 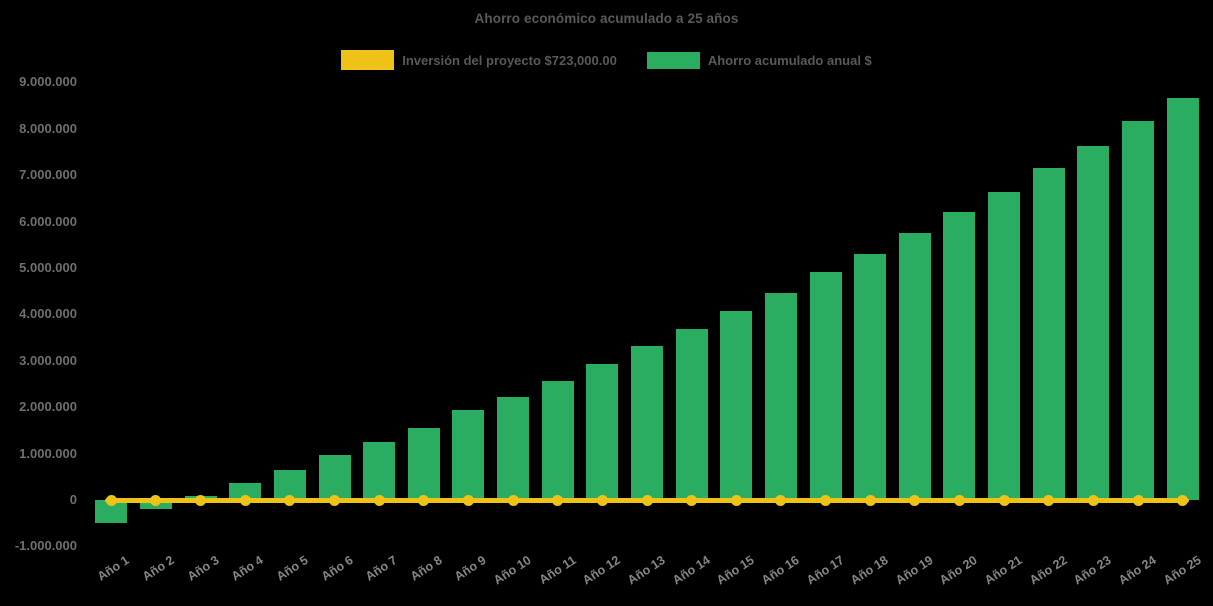 What do you see at coordinates (914, 570) in the screenshot?
I see `x-axis-label: Año 19` at bounding box center [914, 570].